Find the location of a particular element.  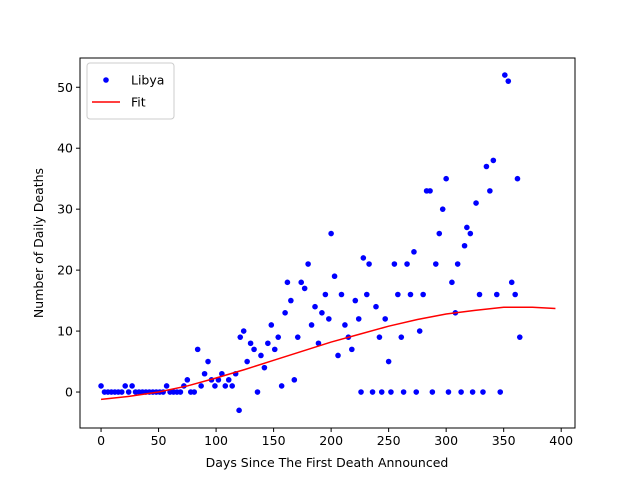

x-tick-label: 400 is located at coordinates (561, 440).